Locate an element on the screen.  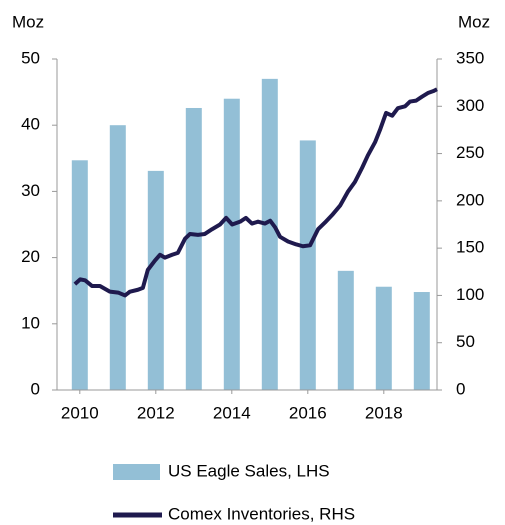
y2-tick-label: 200 is located at coordinates (470, 199).